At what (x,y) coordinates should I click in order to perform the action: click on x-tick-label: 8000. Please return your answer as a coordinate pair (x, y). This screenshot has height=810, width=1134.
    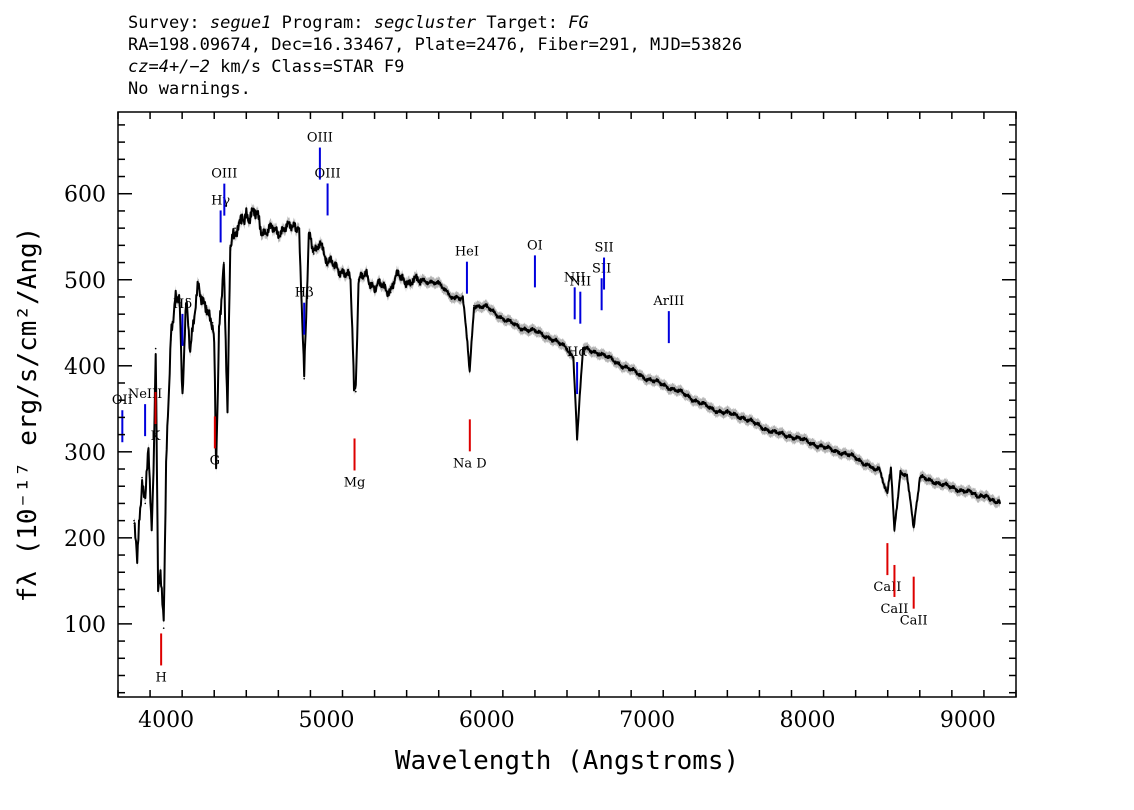
    Looking at the image, I should click on (808, 720).